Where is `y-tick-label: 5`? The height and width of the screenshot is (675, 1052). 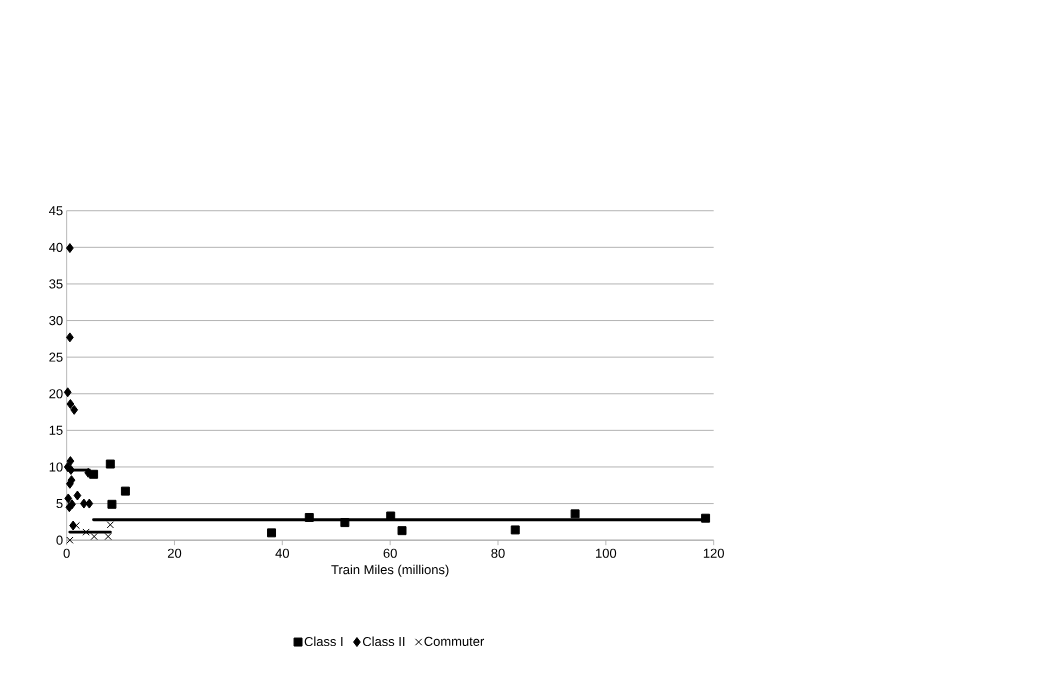 y-tick-label: 5 is located at coordinates (59, 504).